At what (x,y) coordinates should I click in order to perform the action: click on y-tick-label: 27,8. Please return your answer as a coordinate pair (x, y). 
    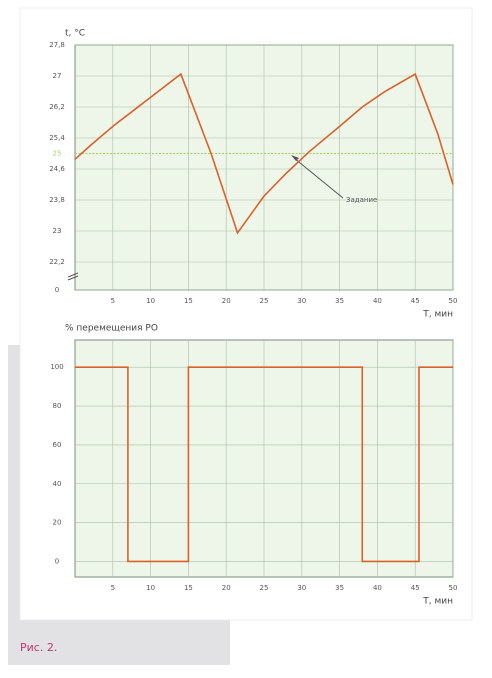
    Looking at the image, I should click on (57, 45).